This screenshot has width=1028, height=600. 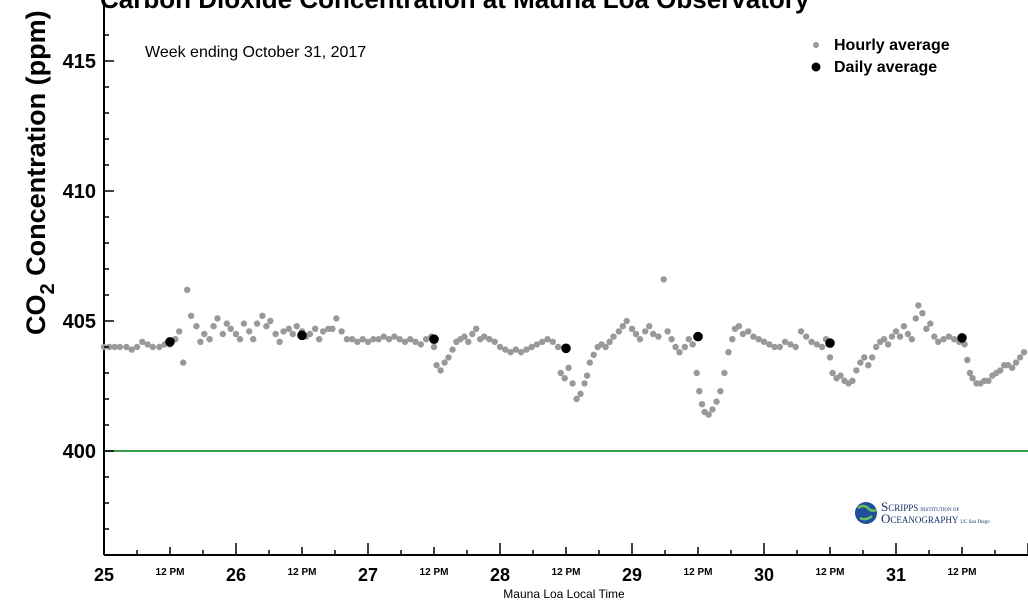 What do you see at coordinates (698, 572) in the screenshot?
I see `x-tick-label-noon: 12 PM` at bounding box center [698, 572].